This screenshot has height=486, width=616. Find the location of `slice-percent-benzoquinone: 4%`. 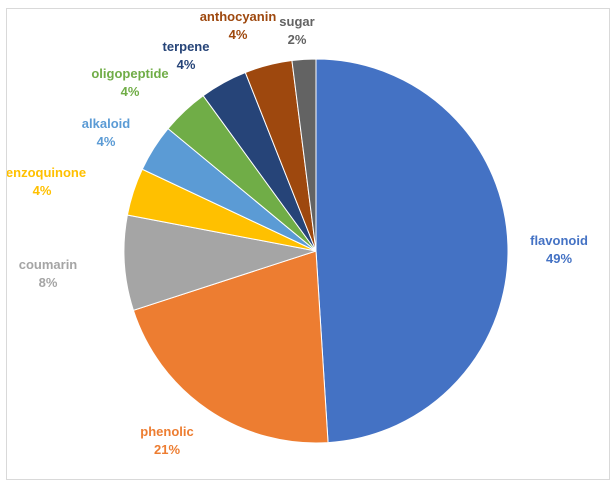

slice-percent-benzoquinone: 4% is located at coordinates (42, 190).